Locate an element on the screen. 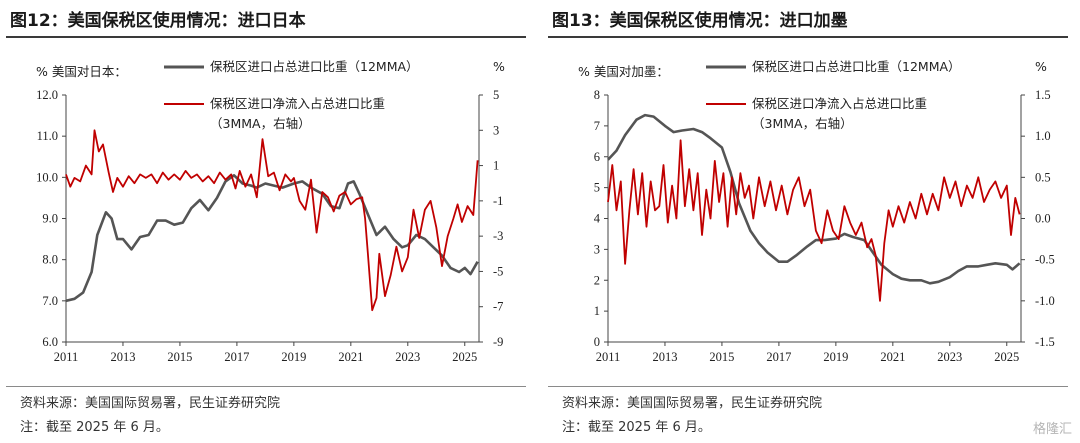 The height and width of the screenshot is (443, 1080). y-tick-label: 2 is located at coordinates (597, 280).